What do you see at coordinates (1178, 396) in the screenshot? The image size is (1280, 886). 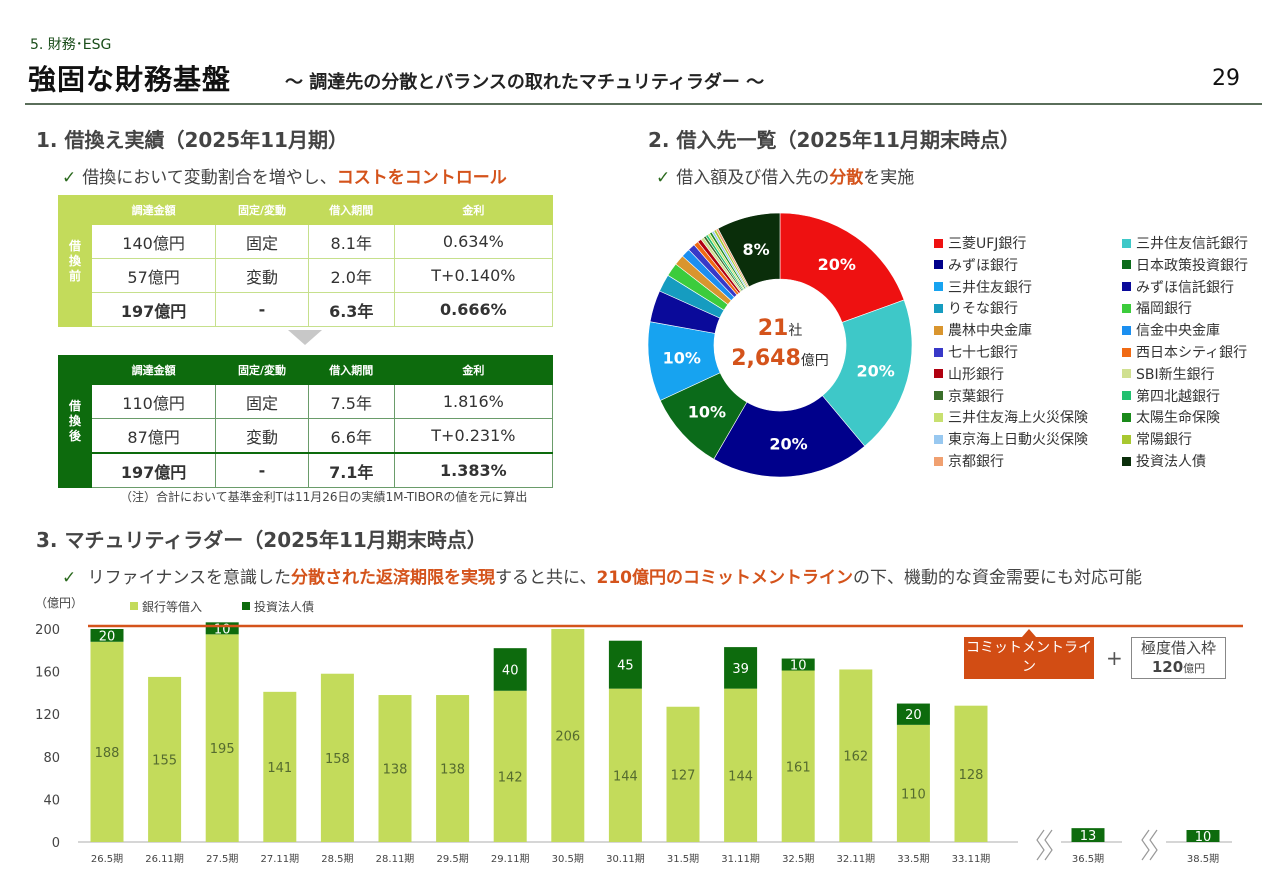 I see `legend-label: 第四北越銀行` at bounding box center [1178, 396].